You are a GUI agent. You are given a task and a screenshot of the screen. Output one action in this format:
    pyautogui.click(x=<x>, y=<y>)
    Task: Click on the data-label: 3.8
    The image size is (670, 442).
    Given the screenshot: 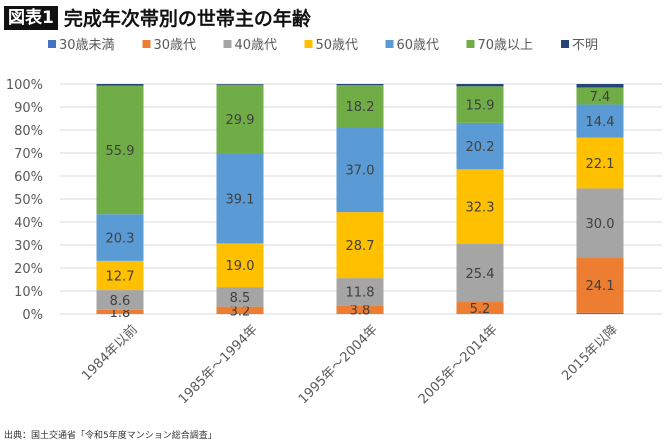 What is the action you would take?
    pyautogui.click(x=360, y=311)
    